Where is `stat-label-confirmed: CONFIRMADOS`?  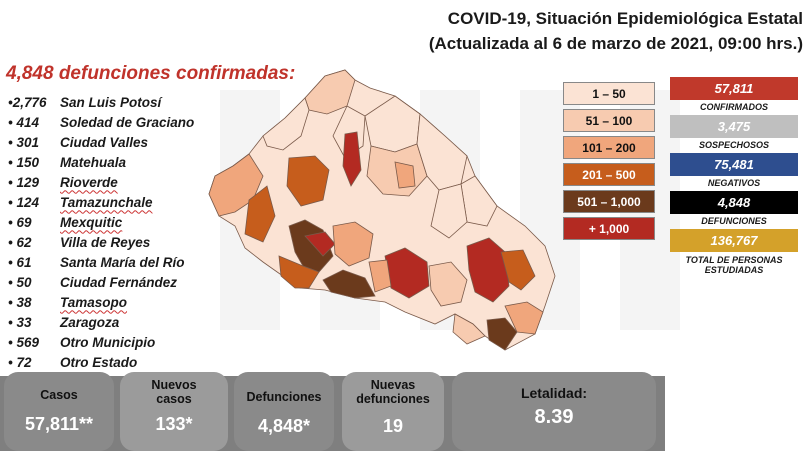
stat-label-confirmed: CONFIRMADOS is located at coordinates (734, 107).